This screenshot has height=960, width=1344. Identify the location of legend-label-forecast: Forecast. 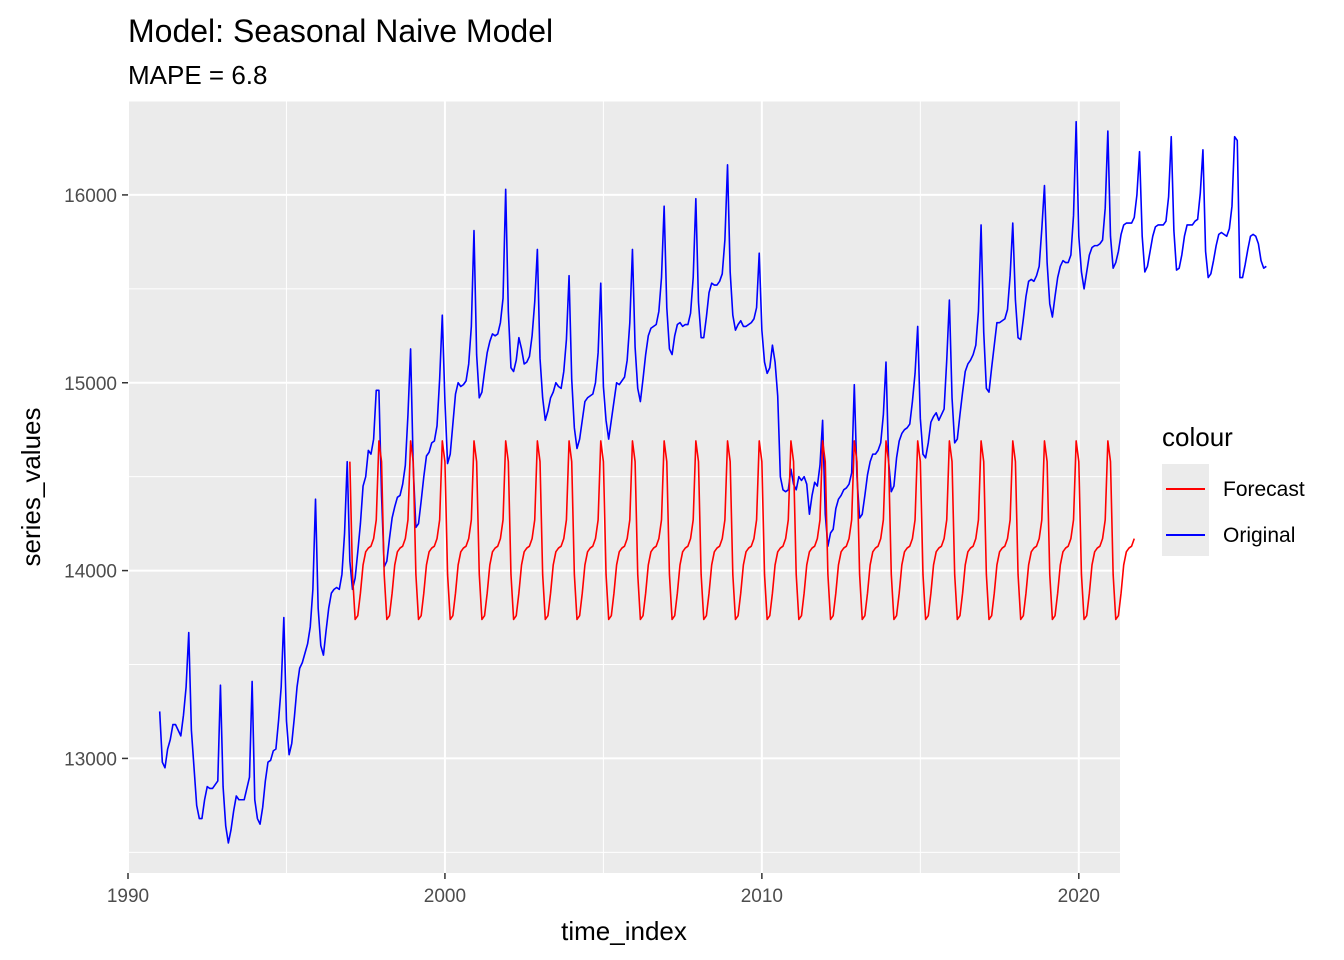
(1264, 489).